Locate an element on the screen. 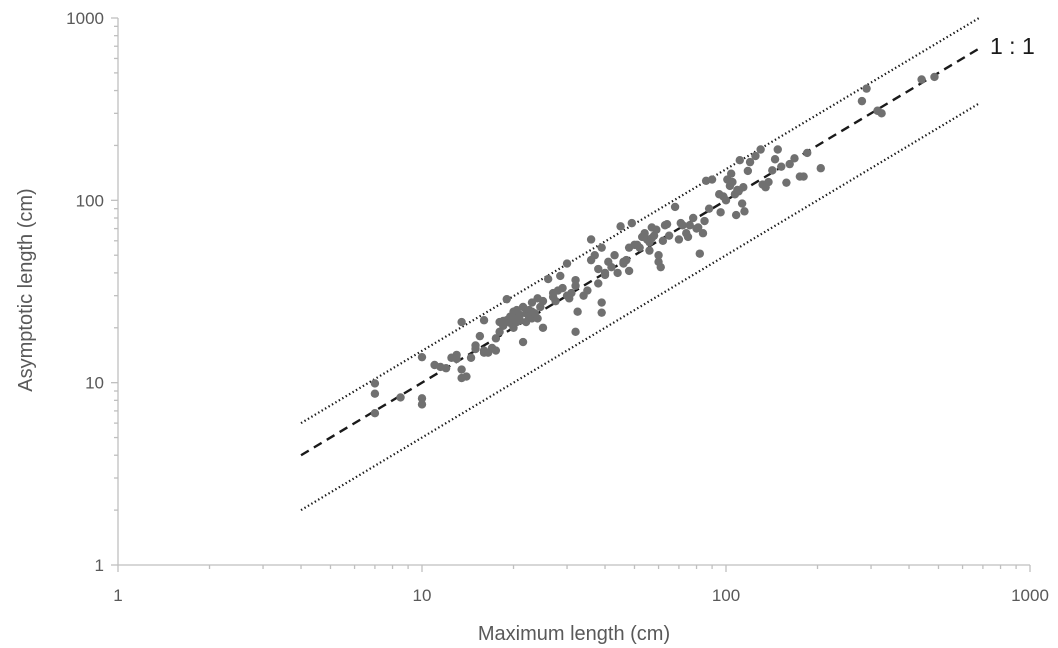 Image resolution: width=1058 pixels, height=648 pixels. x-axis-title: Maximum length (cm) is located at coordinates (574, 634).